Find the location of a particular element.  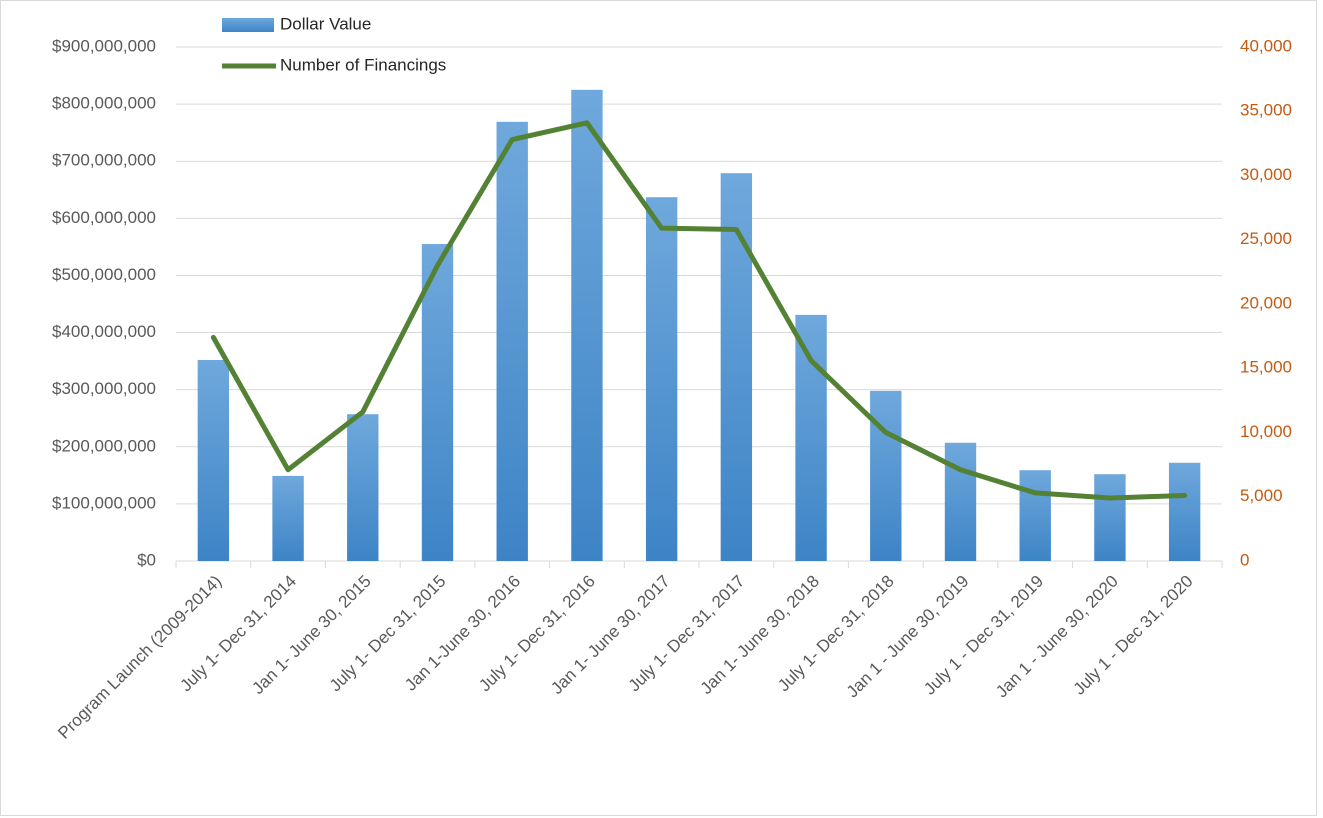

y-tick-label: $100,000,000 is located at coordinates (104, 502).